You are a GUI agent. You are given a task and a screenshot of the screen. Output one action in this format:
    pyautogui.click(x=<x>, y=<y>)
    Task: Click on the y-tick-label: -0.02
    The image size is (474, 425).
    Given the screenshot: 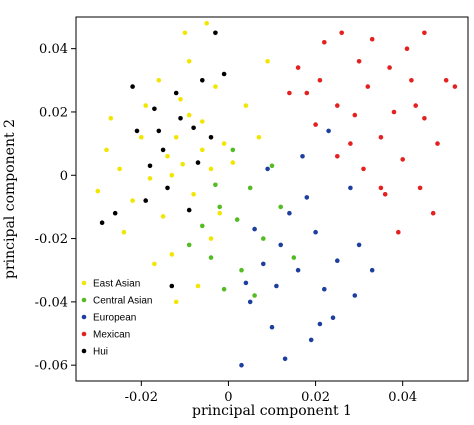 What is the action you would take?
    pyautogui.click(x=51, y=239)
    